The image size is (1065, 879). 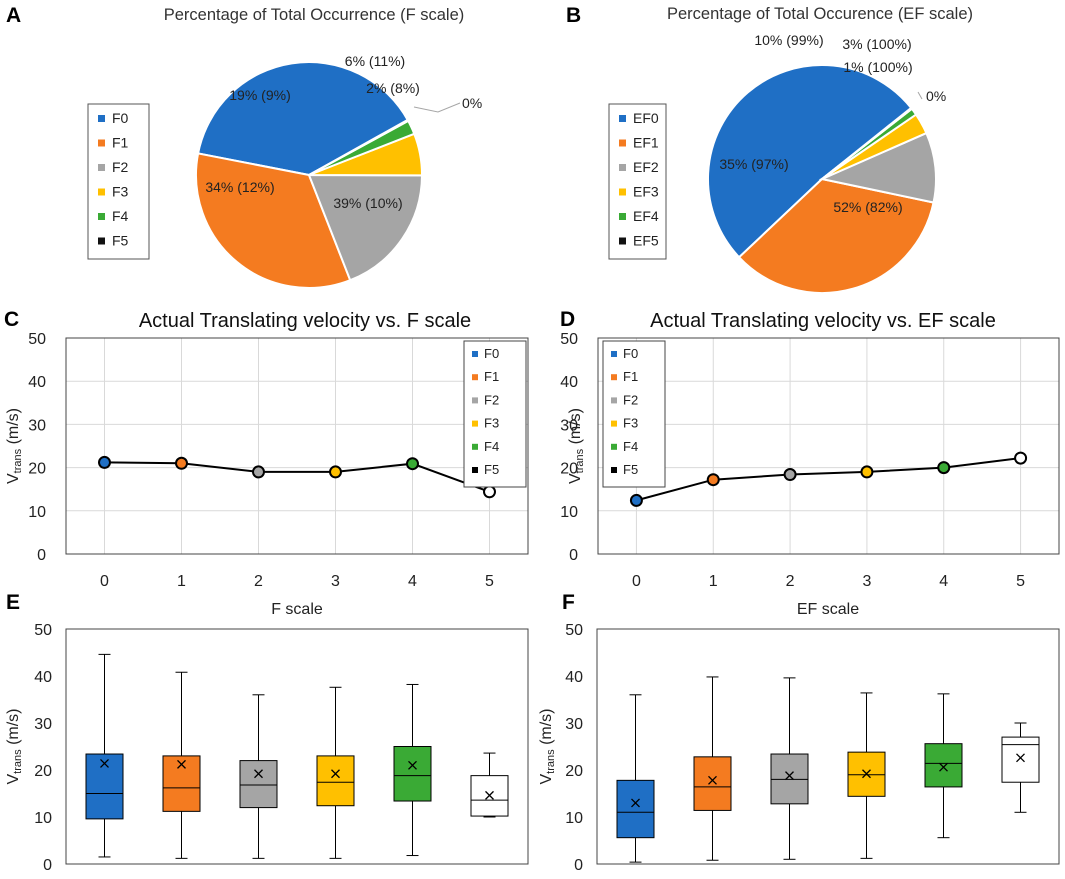 I want to click on x-tick-label: 5, so click(x=1020, y=581).